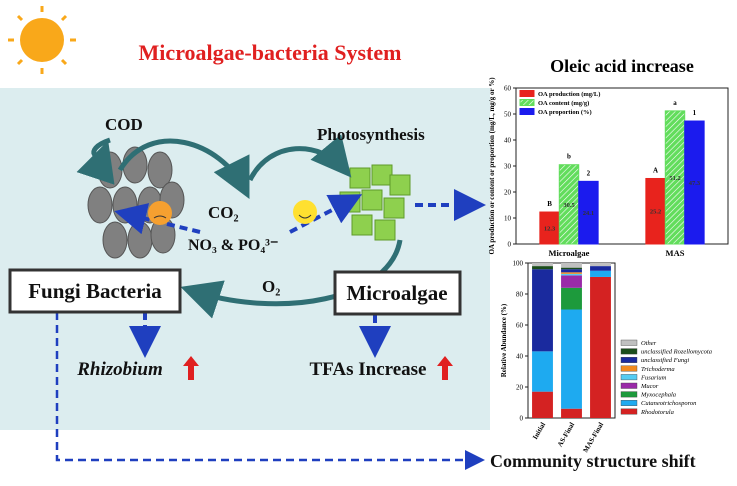 The image size is (737, 486). What do you see at coordinates (695, 113) in the screenshot?
I see `significance-letter: 1` at bounding box center [695, 113].